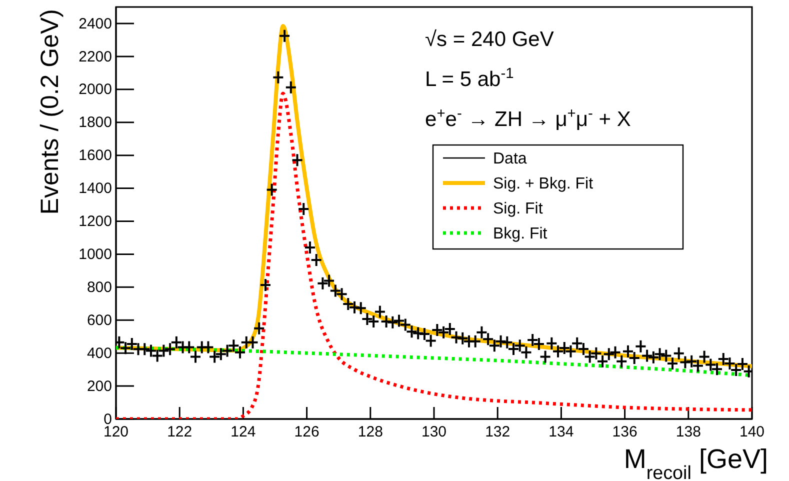  What do you see at coordinates (95, 189) in the screenshot?
I see `y-tick-label: 1400` at bounding box center [95, 189].